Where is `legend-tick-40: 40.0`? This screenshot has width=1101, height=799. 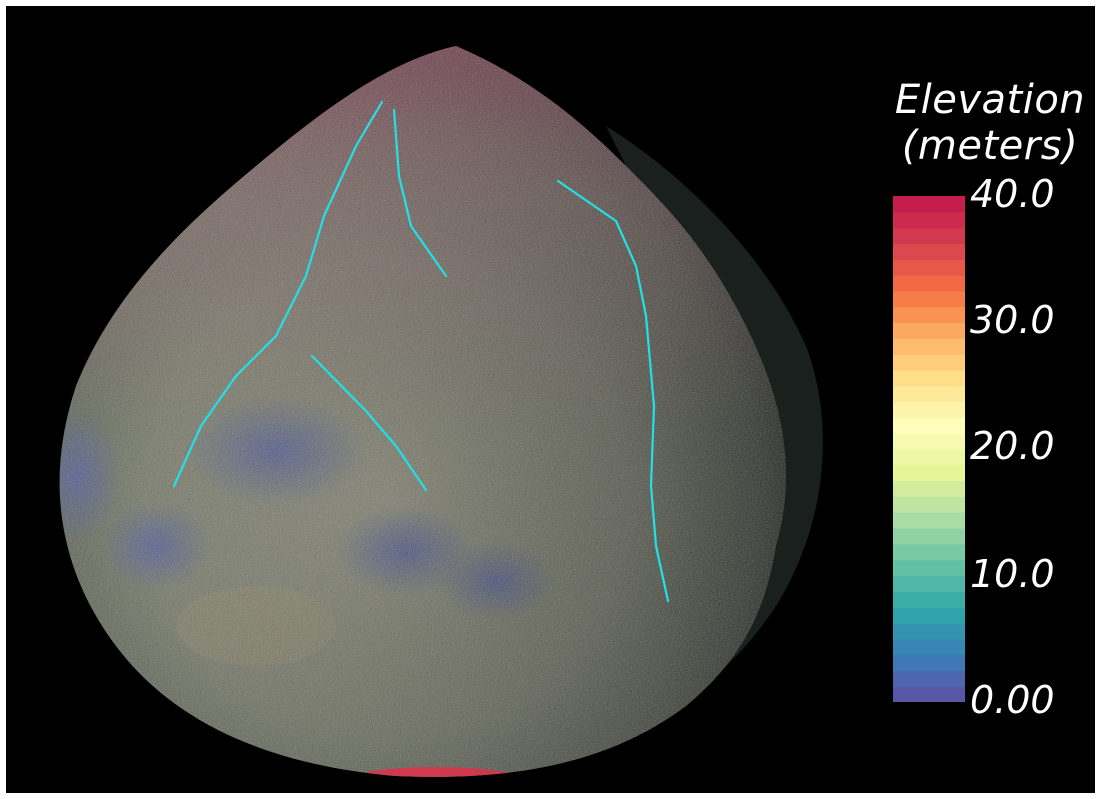
legend-tick-40: 40.0 is located at coordinates (1012, 194).